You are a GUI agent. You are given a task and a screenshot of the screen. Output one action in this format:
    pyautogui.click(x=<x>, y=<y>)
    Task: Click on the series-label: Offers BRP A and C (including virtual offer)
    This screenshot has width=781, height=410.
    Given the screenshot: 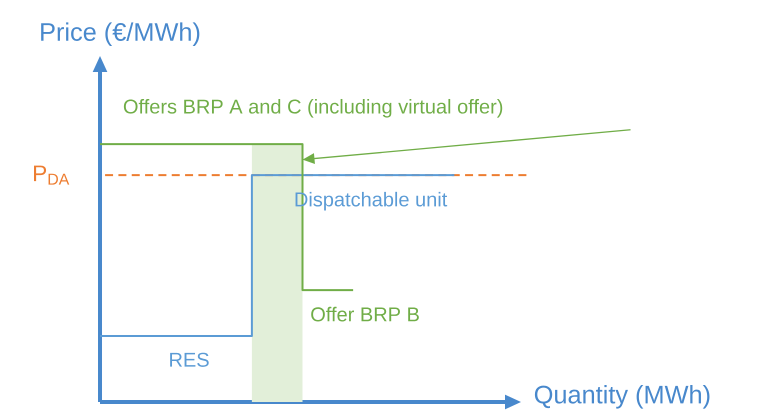 What is the action you would take?
    pyautogui.click(x=313, y=108)
    